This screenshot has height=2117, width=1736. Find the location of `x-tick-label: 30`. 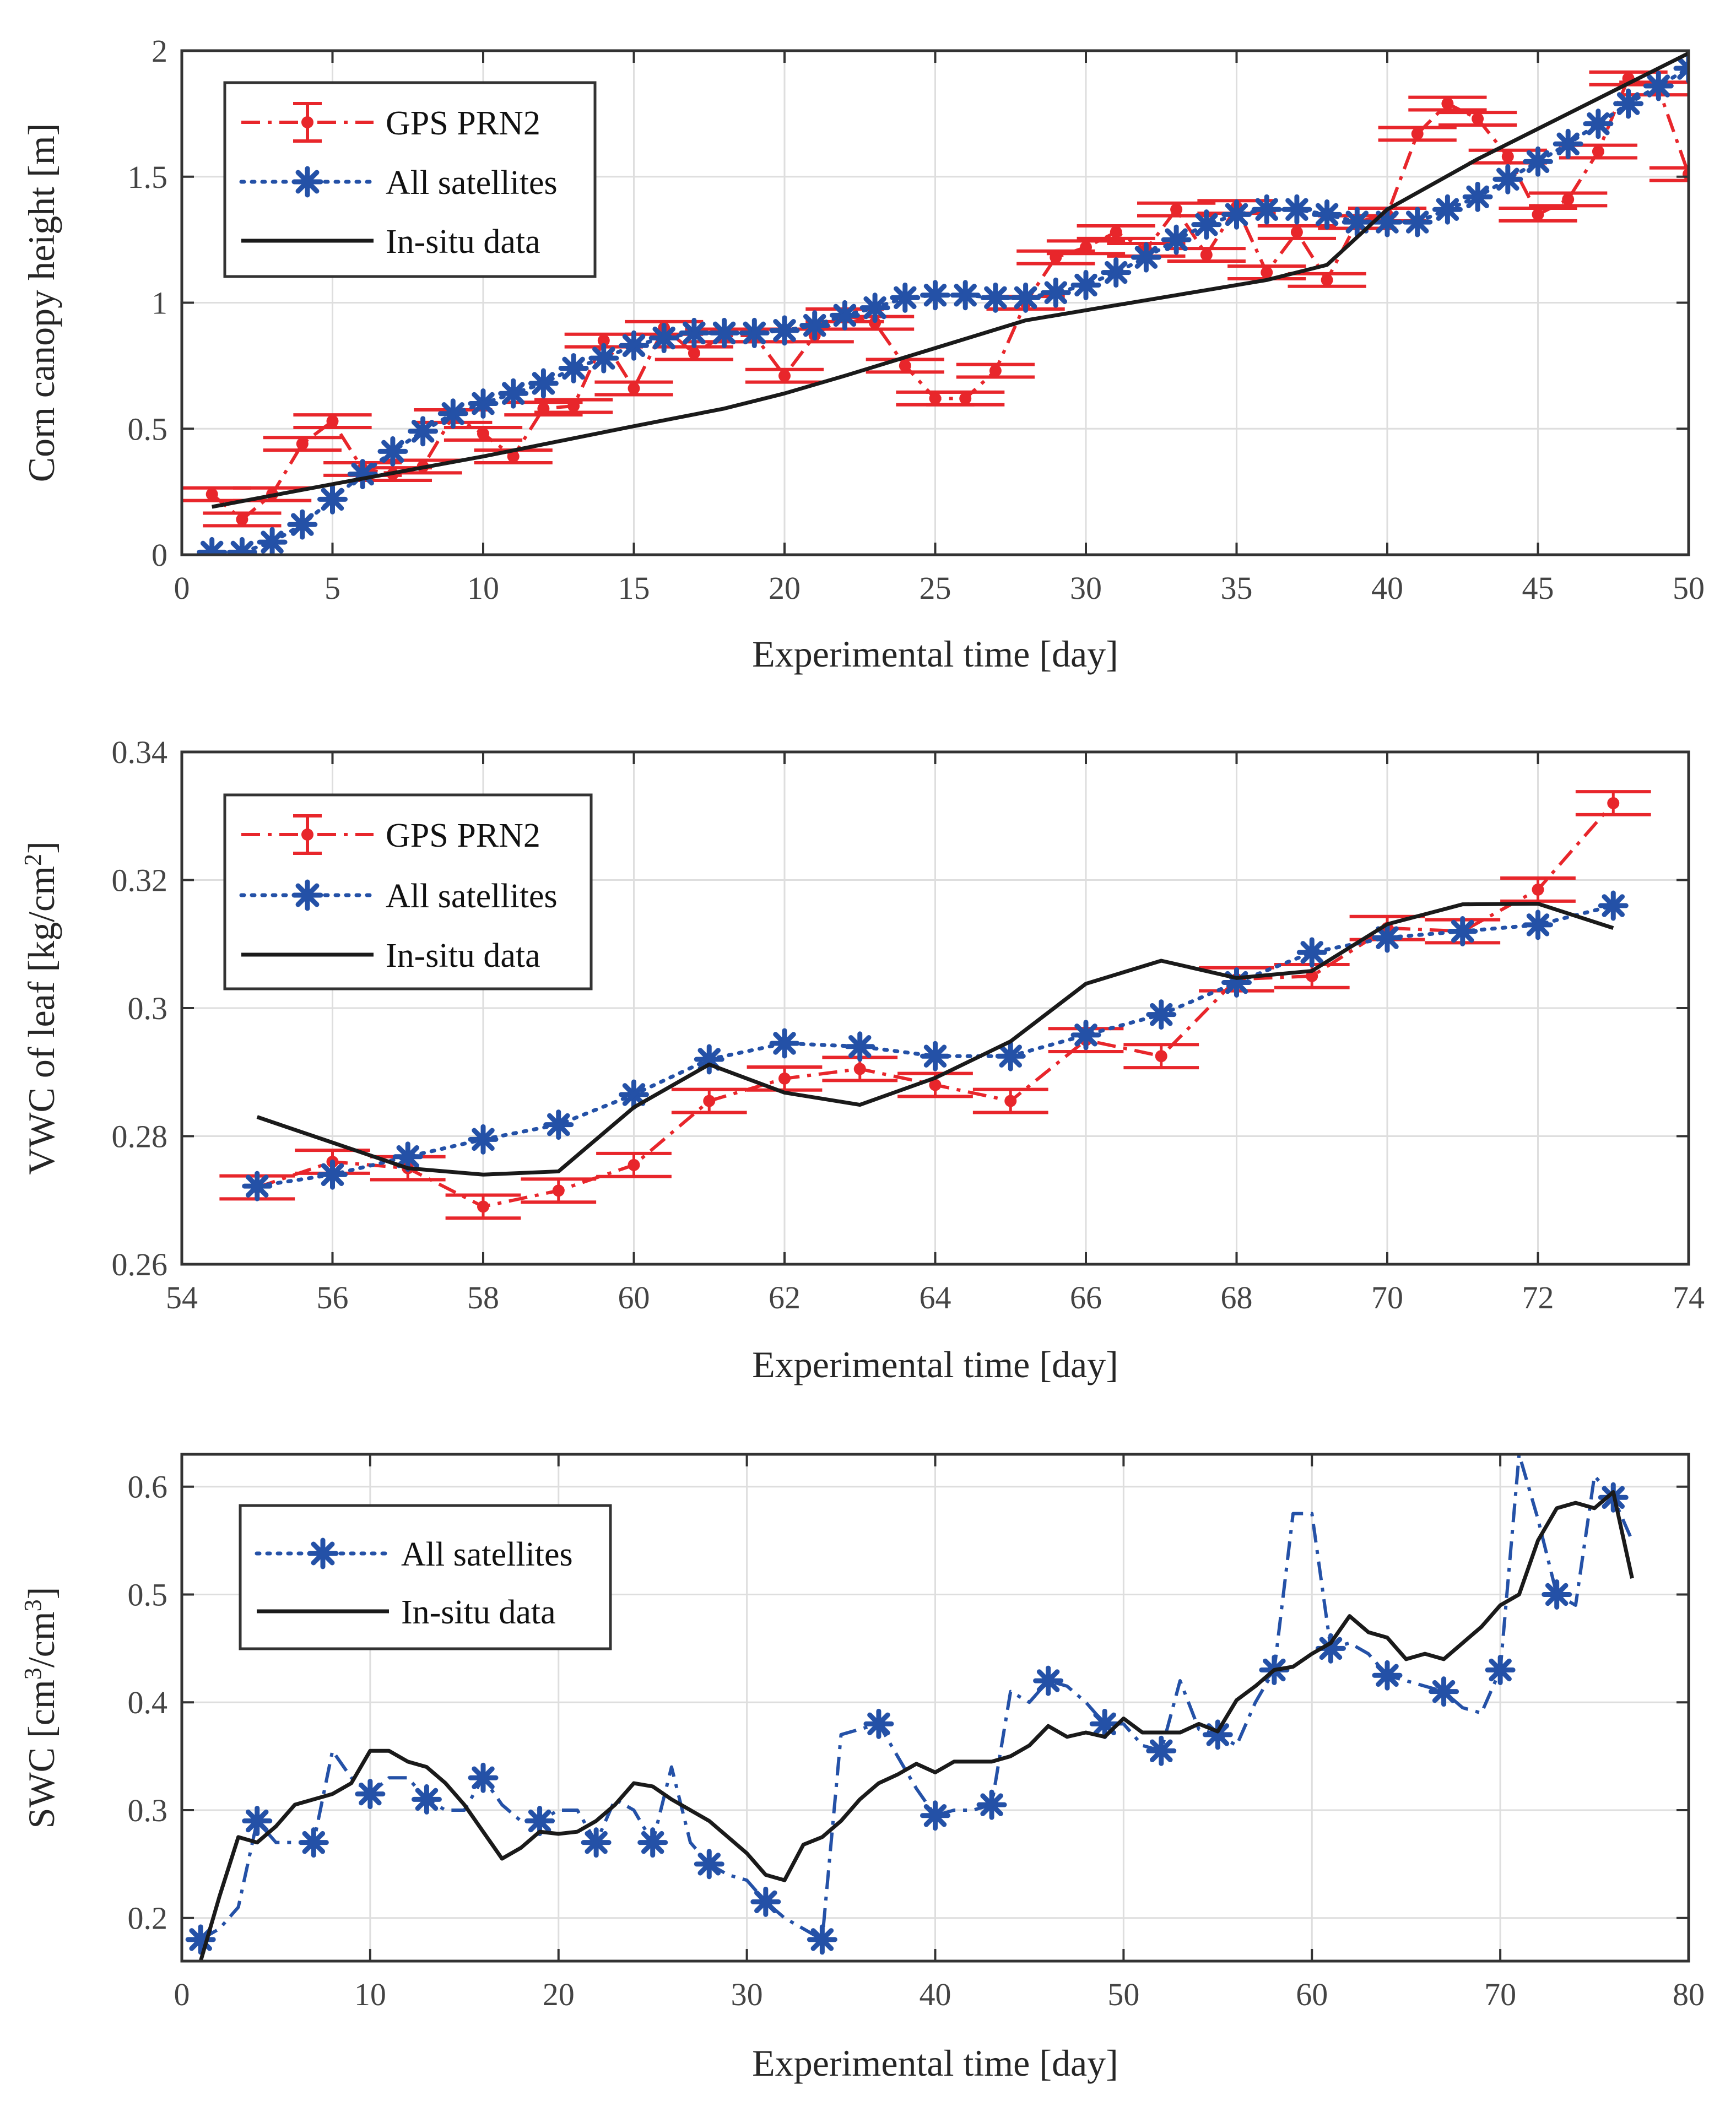

x-tick-label: 30 is located at coordinates (747, 1994).